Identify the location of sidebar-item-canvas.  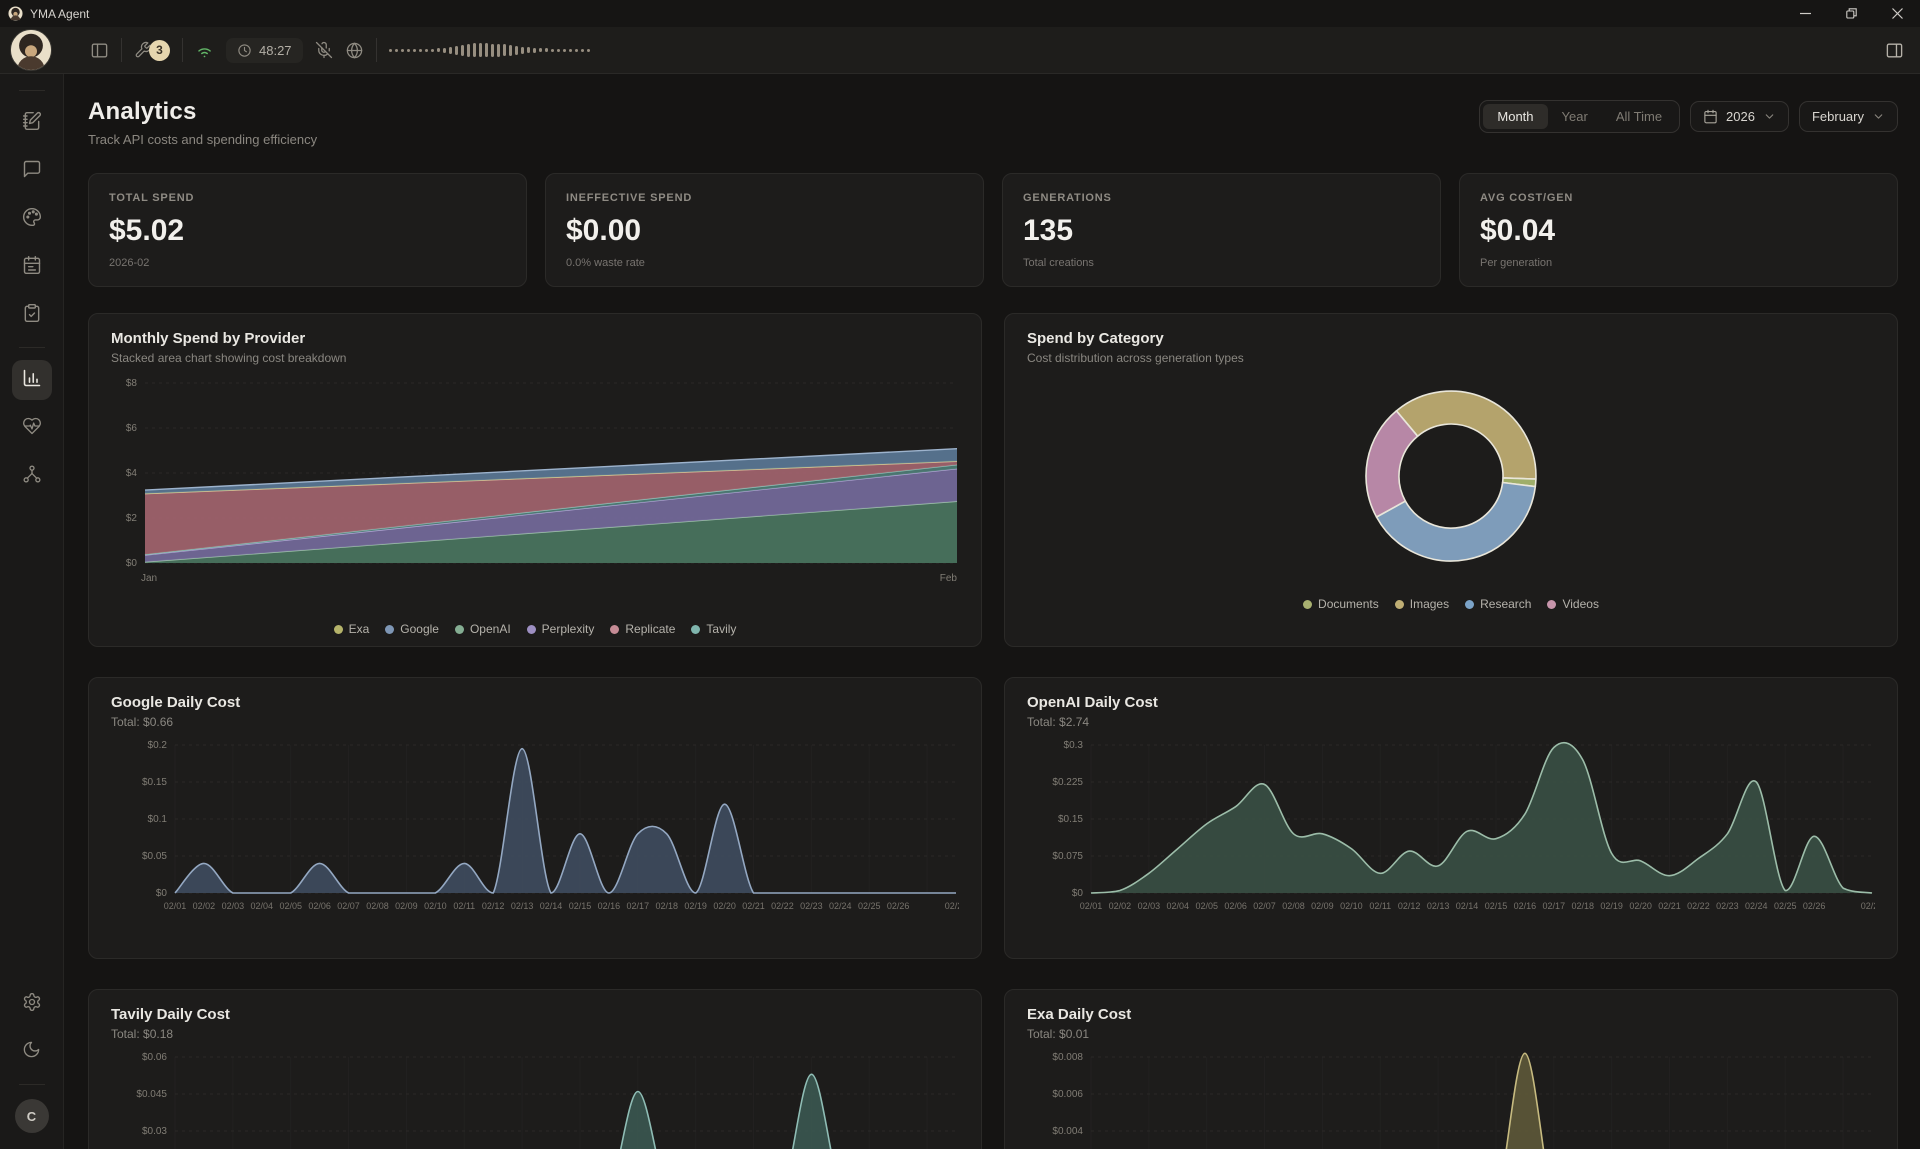
(32, 219).